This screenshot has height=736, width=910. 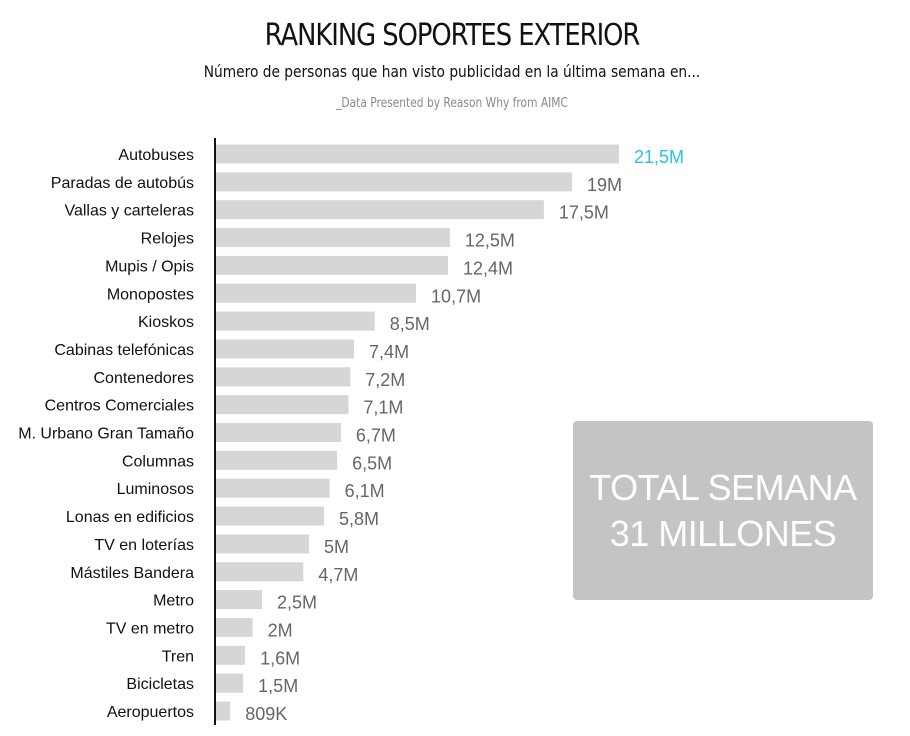 What do you see at coordinates (276, 460) in the screenshot?
I see `bar-columnas` at bounding box center [276, 460].